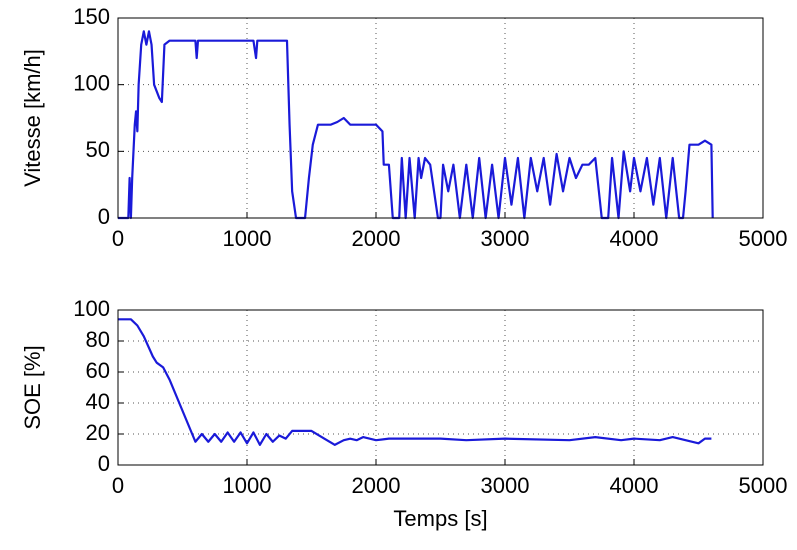  Describe the element at coordinates (98, 432) in the screenshot. I see `y-tick-label: 20` at that location.